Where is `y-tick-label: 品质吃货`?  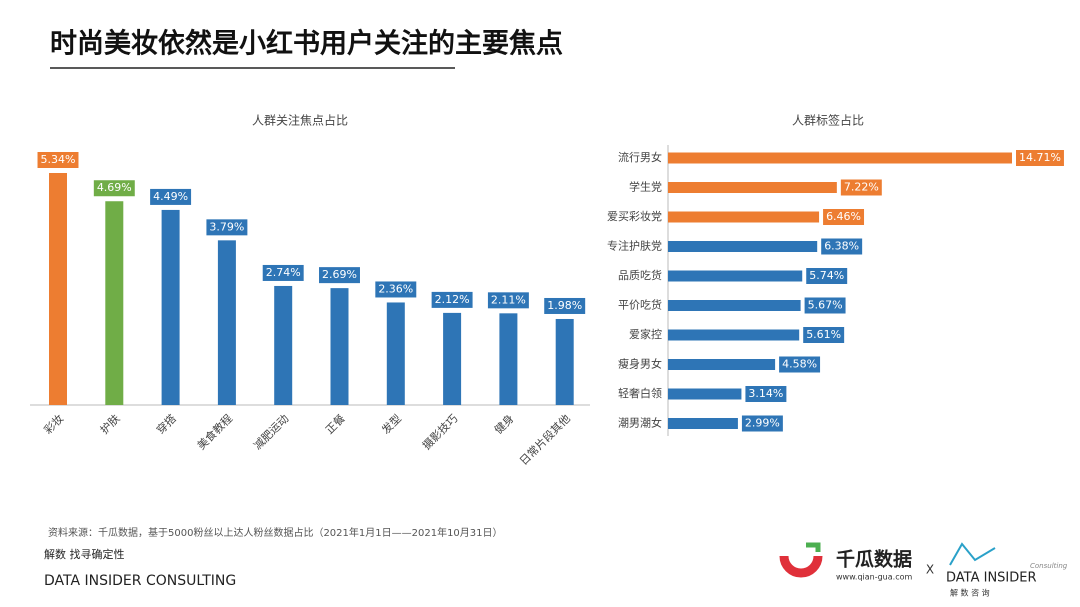 y-tick-label: 品质吃货 is located at coordinates (640, 275).